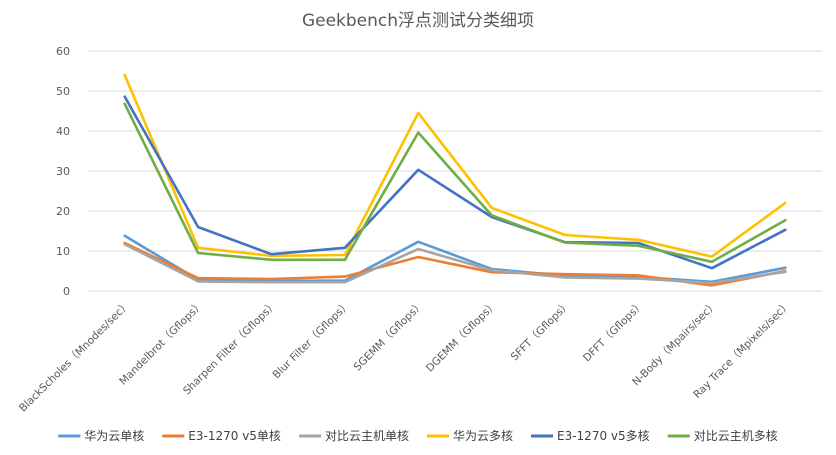 The width and height of the screenshot is (836, 455). What do you see at coordinates (541, 331) in the screenshot?
I see `x-tick-label: SFFT（Gflops）` at bounding box center [541, 331].